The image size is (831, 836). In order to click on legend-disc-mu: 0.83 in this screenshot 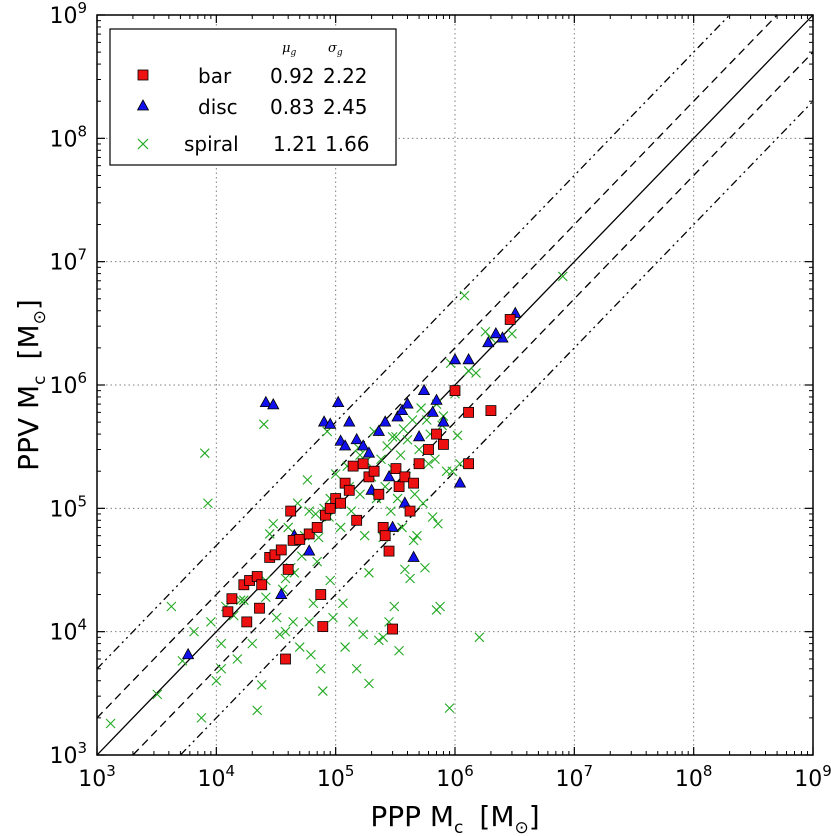, I will do `click(292, 107)`.